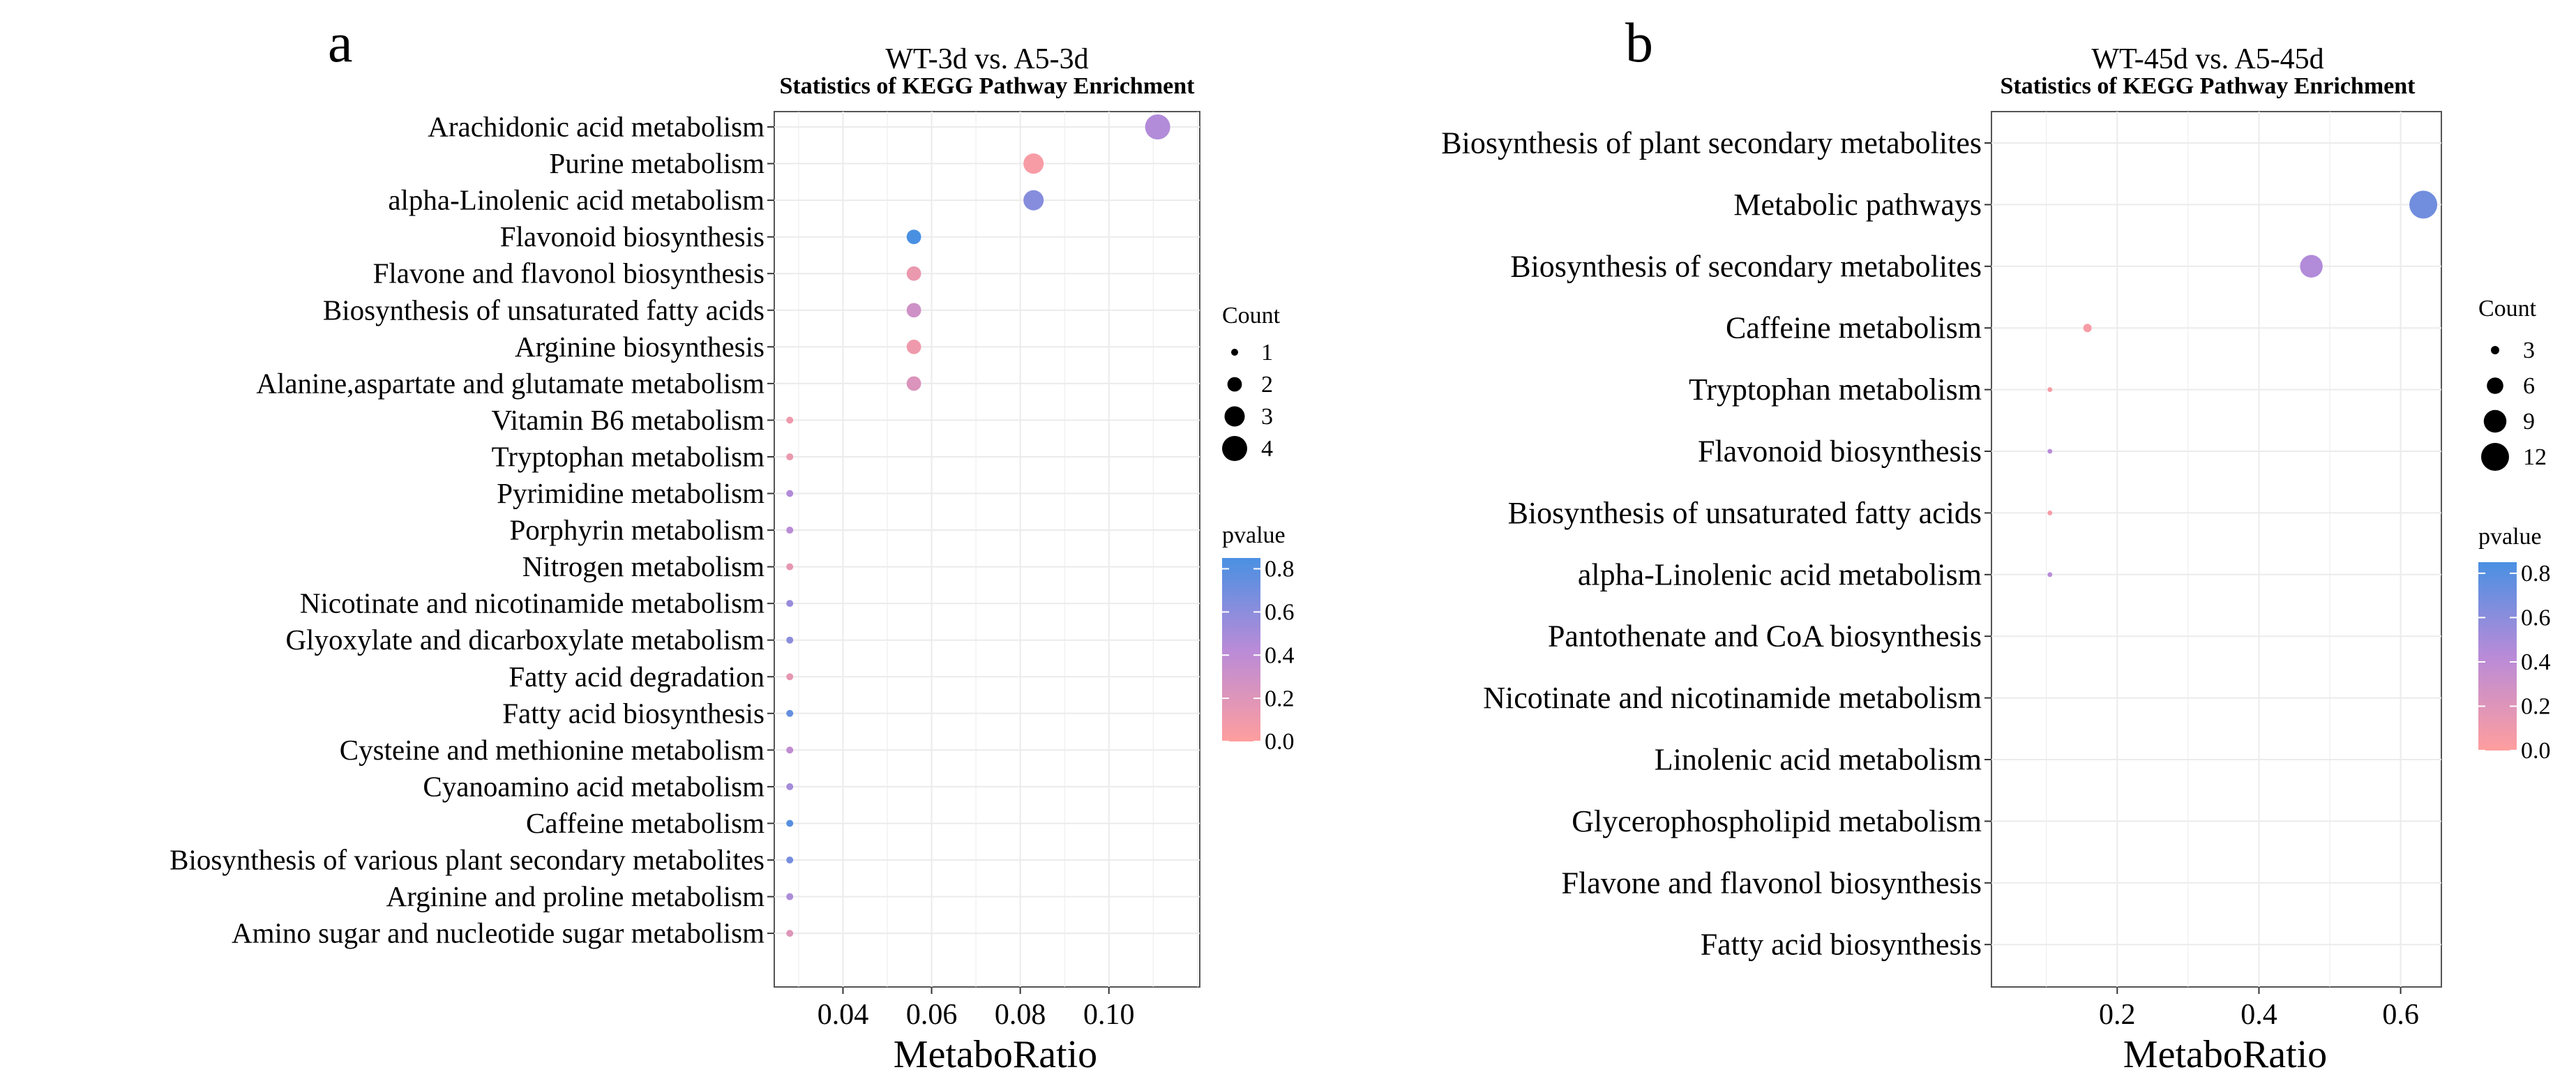 The width and height of the screenshot is (2576, 1086). What do you see at coordinates (627, 420) in the screenshot?
I see `pathway-label: Vitamin B6 metabolism` at bounding box center [627, 420].